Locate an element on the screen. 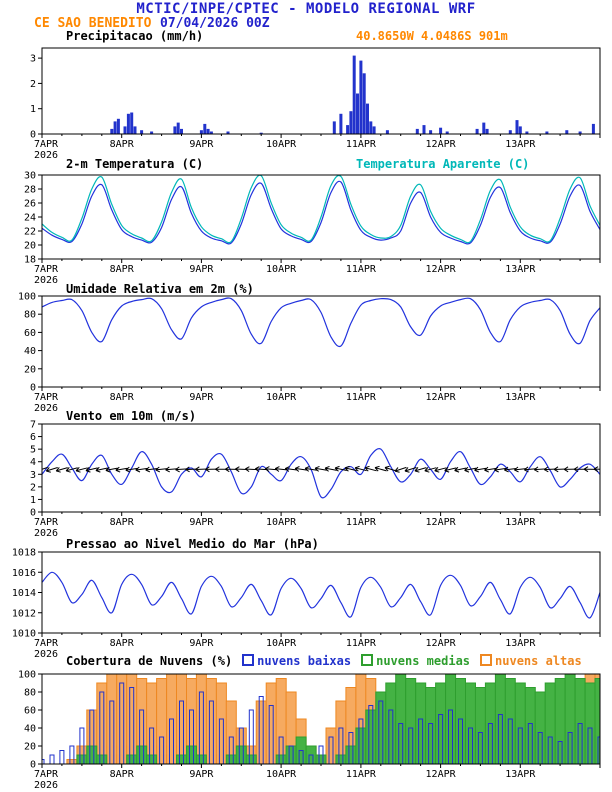  y-tick-label: 1016 is located at coordinates (24, 573).